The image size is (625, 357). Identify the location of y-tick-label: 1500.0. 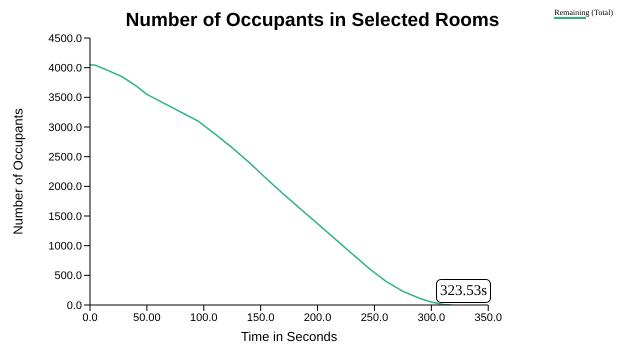
(65, 216).